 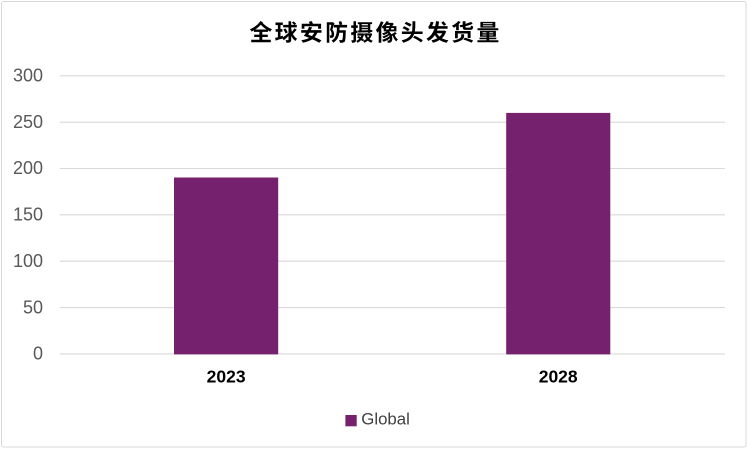 I want to click on svg-text: 300, so click(x=28, y=76).